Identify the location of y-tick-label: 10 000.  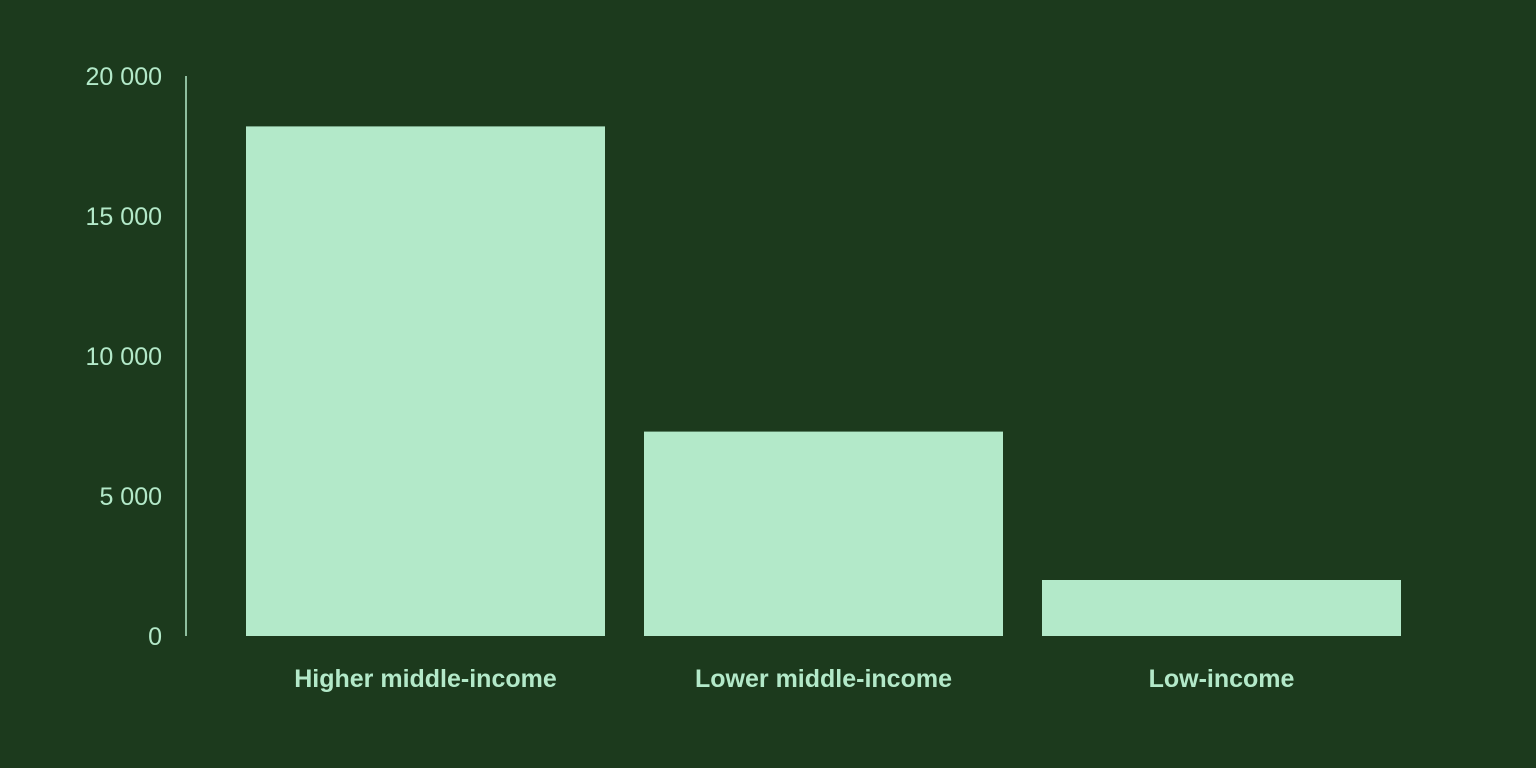
(124, 357).